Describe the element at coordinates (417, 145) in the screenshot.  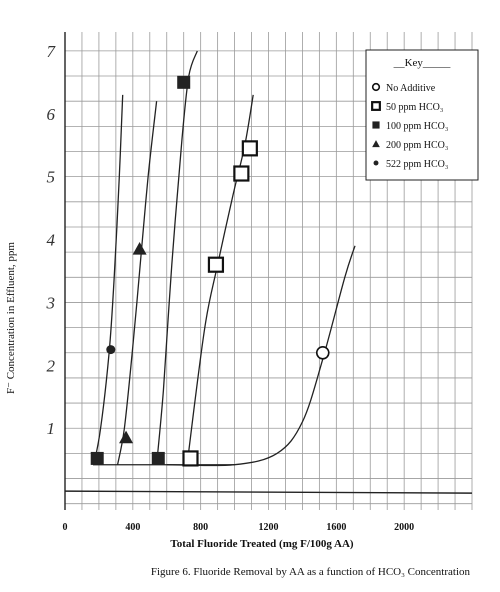
I see `legend-entry: 200 ppm HCO₃` at that location.